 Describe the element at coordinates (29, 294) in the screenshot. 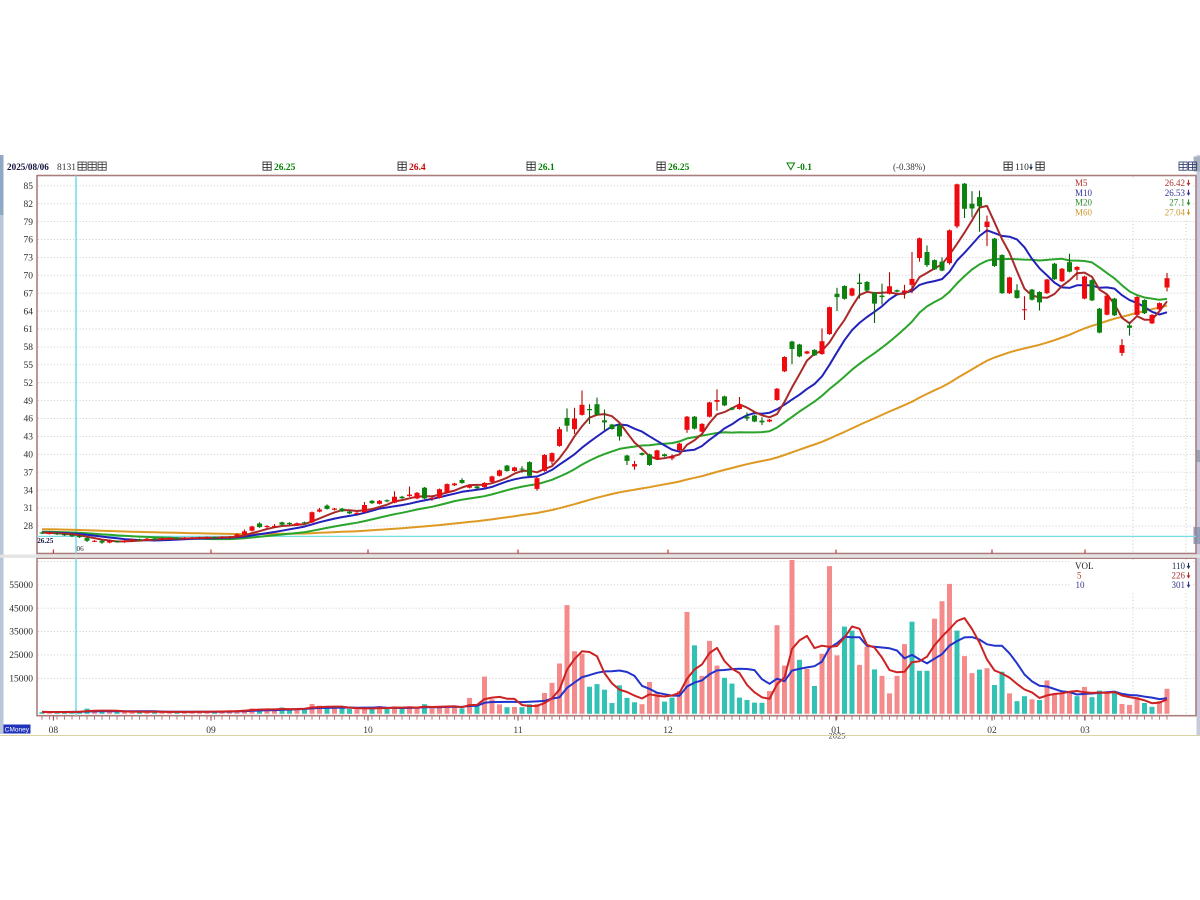

I see `svg-text: 67` at that location.